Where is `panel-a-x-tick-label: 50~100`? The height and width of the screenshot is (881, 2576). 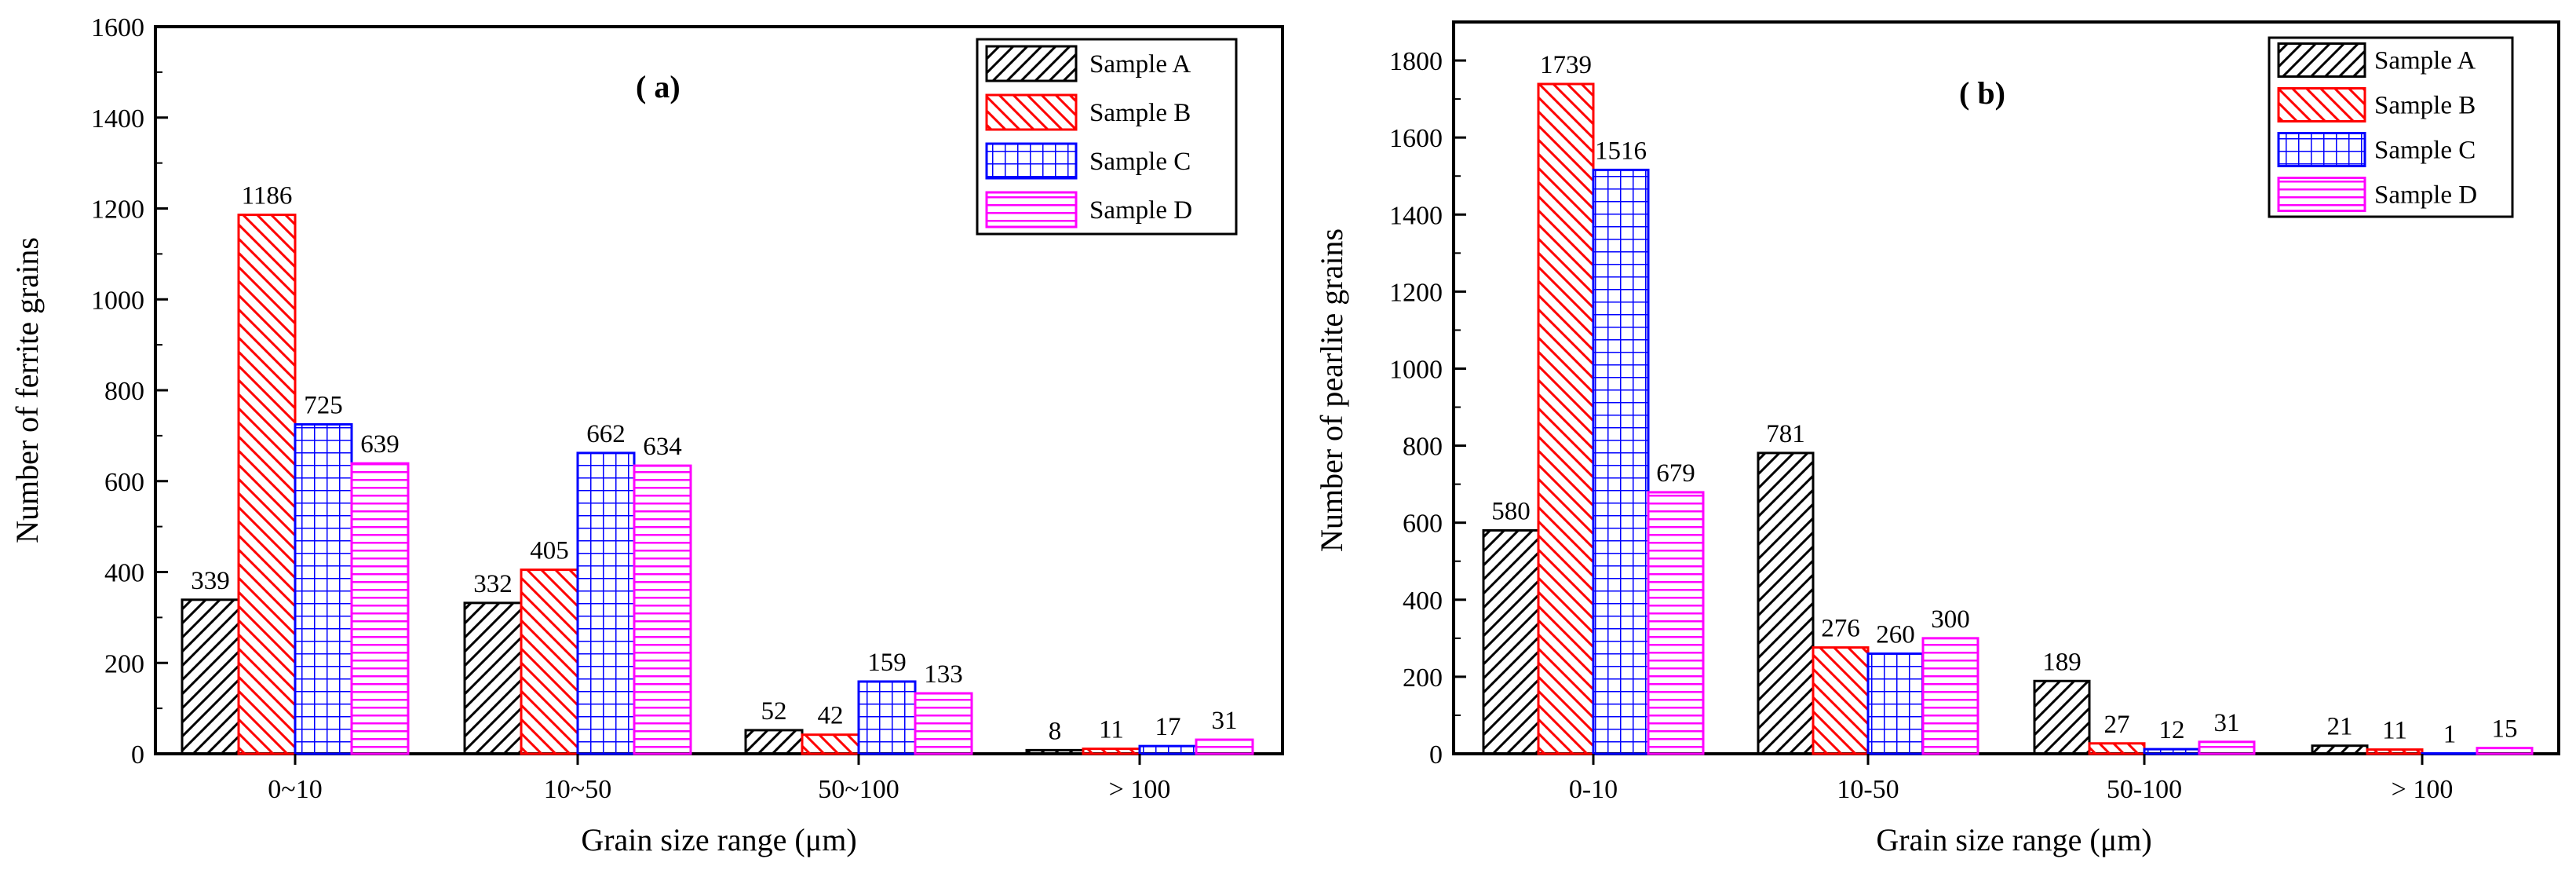
panel-a-x-tick-label: 50~100 is located at coordinates (859, 789).